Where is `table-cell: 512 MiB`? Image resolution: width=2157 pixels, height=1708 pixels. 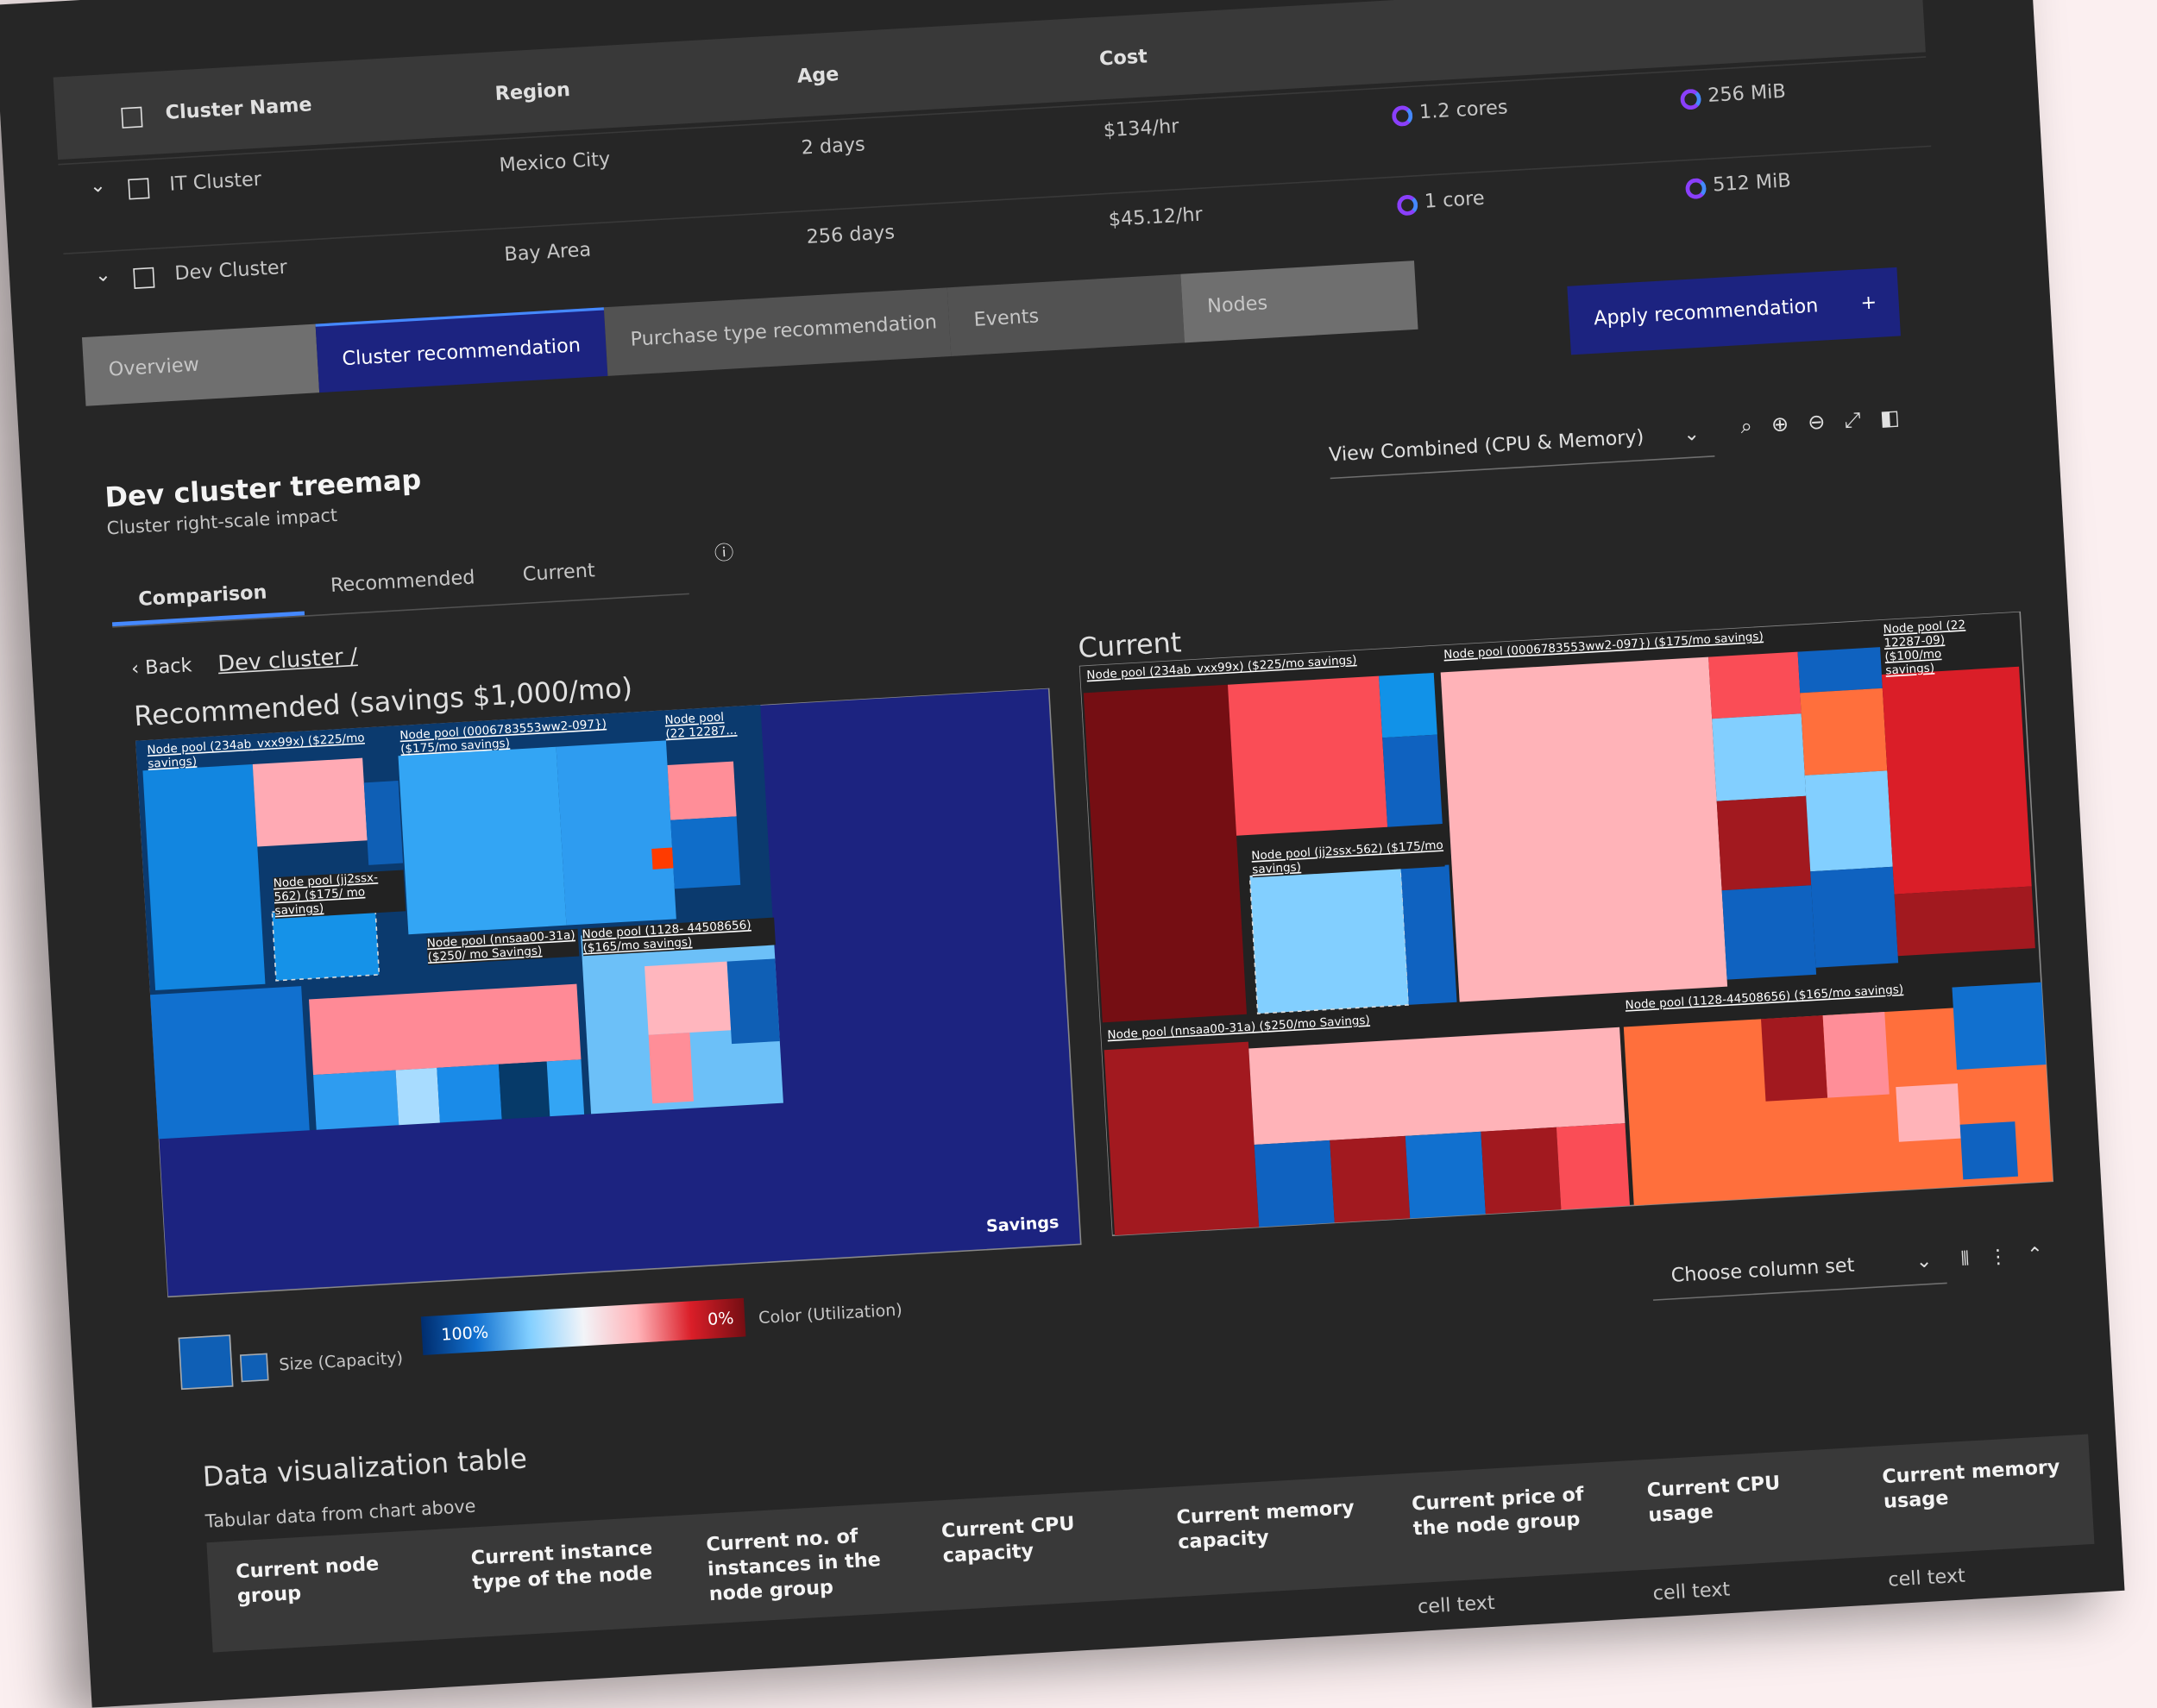 table-cell: 512 MiB is located at coordinates (1752, 183).